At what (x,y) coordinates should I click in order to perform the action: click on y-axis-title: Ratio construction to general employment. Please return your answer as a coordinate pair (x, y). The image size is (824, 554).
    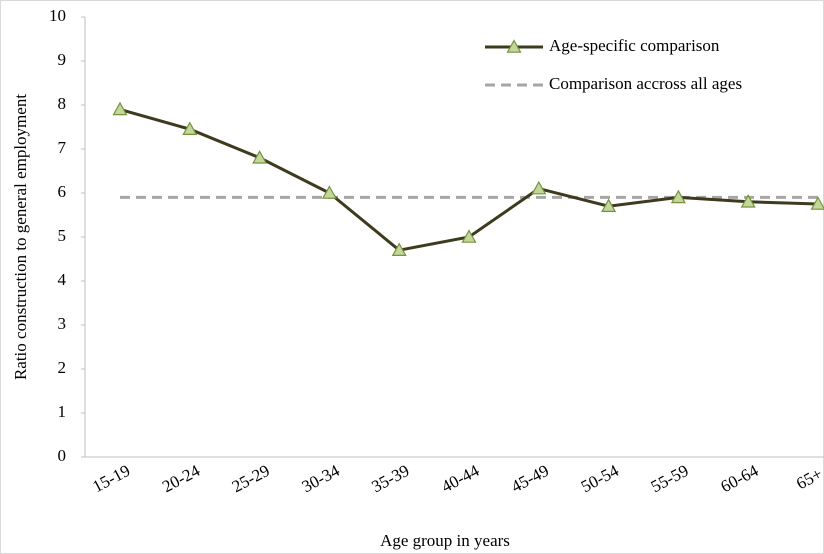
    Looking at the image, I should click on (20, 237).